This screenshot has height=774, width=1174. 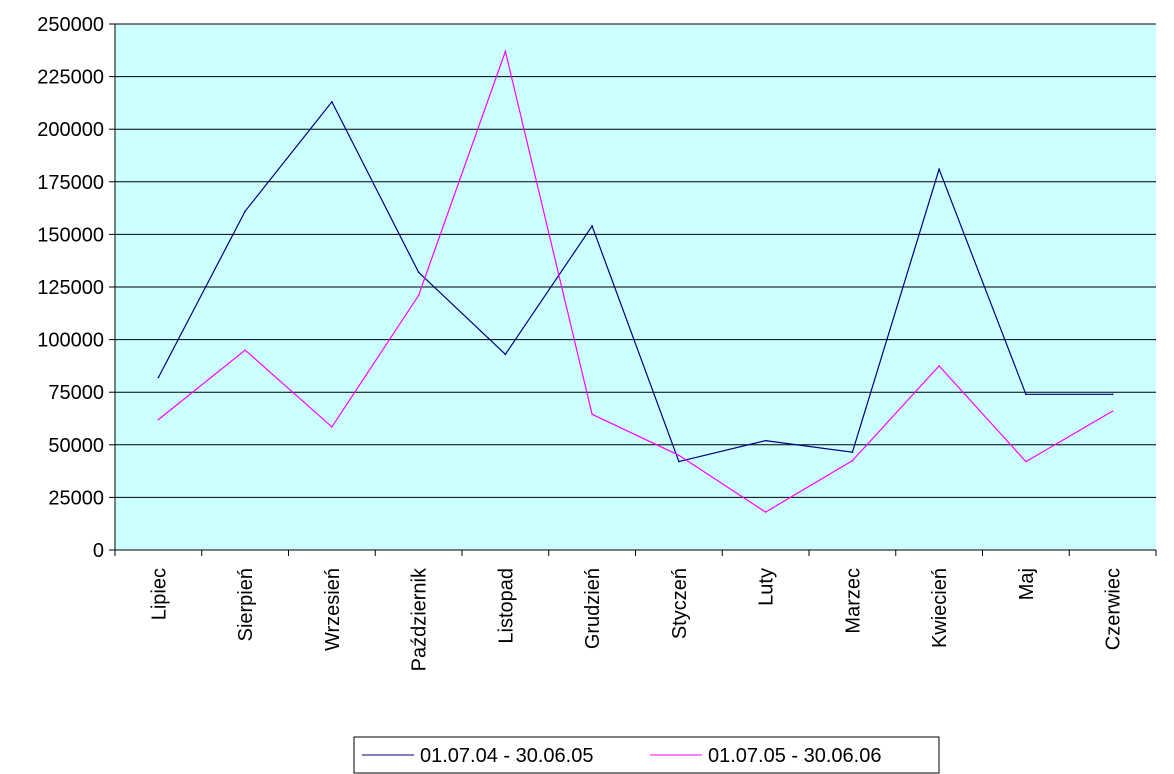 What do you see at coordinates (70, 25) in the screenshot?
I see `y-tick-label: 250000` at bounding box center [70, 25].